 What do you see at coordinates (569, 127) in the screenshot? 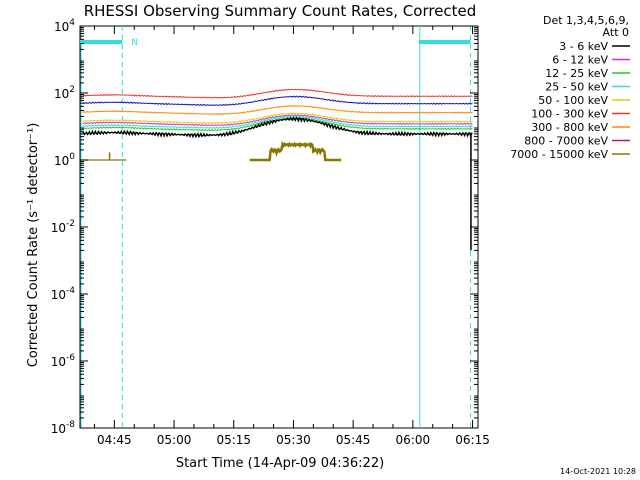
I see `legend-label: 300 - 800 keV` at bounding box center [569, 127].